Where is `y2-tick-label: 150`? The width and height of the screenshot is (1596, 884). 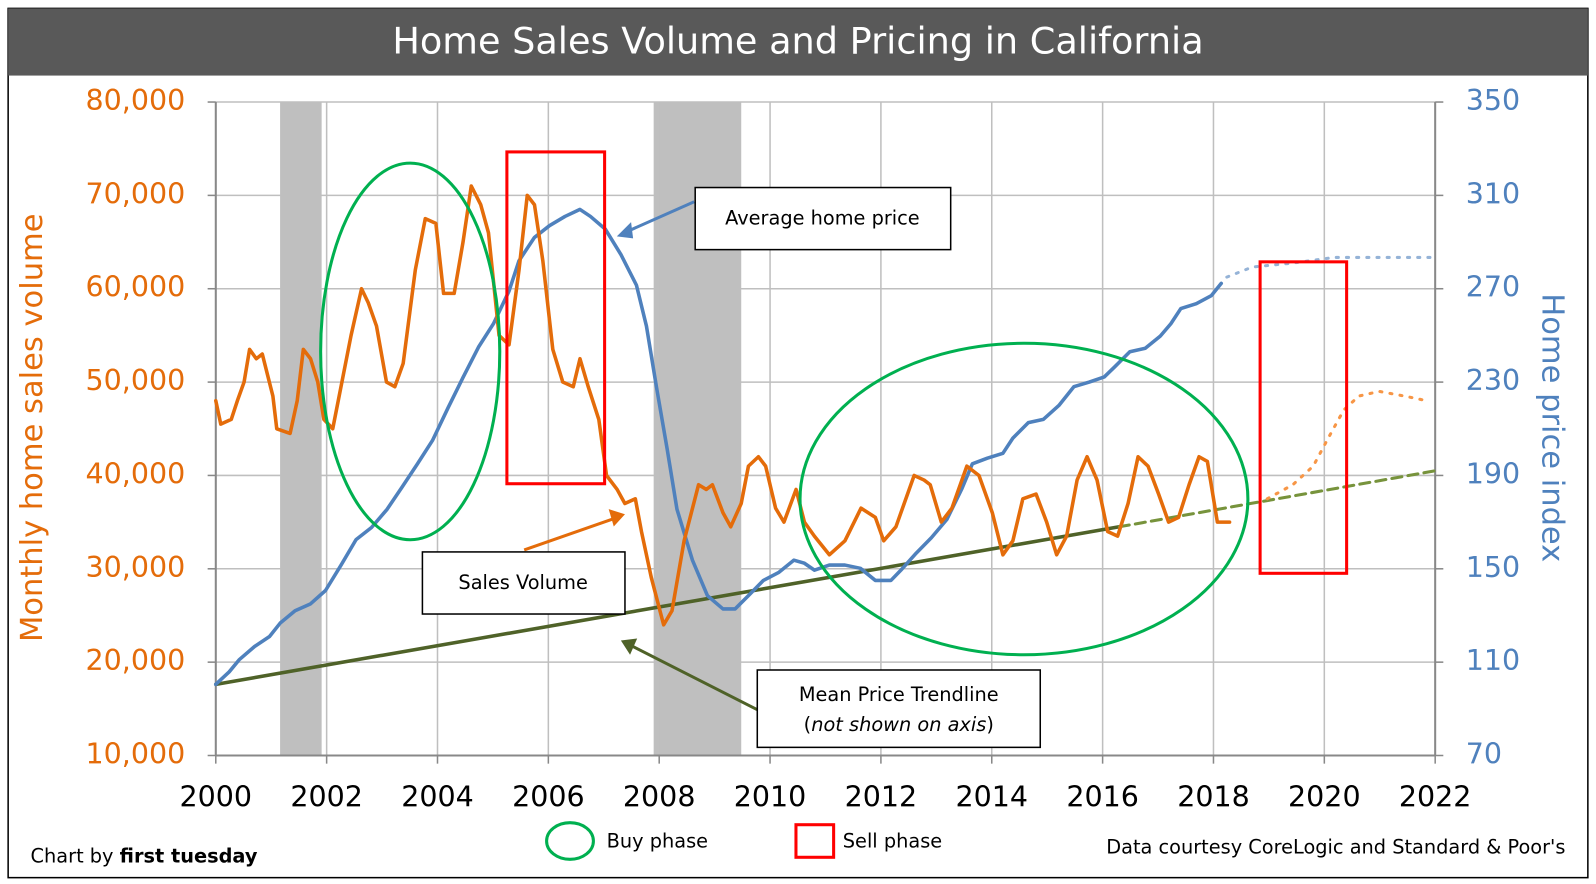 y2-tick-label: 150 is located at coordinates (1493, 567).